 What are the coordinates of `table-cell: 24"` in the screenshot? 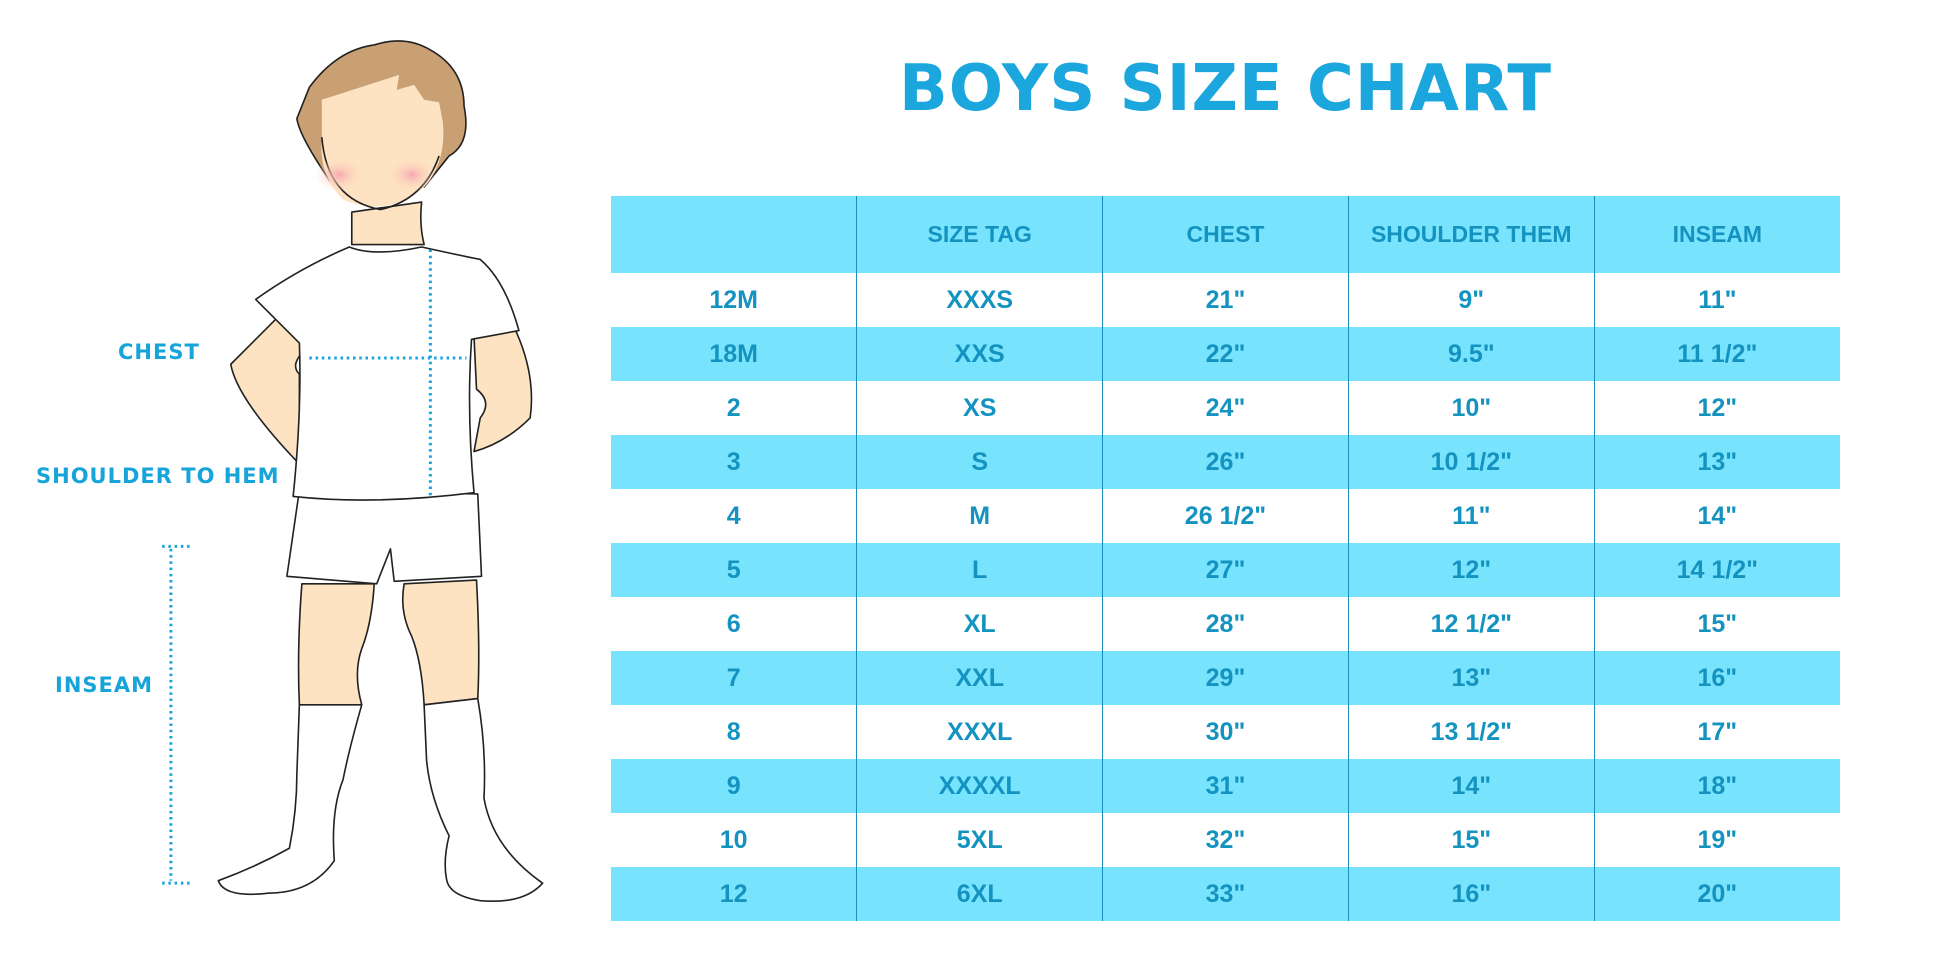 It's located at (1225, 408).